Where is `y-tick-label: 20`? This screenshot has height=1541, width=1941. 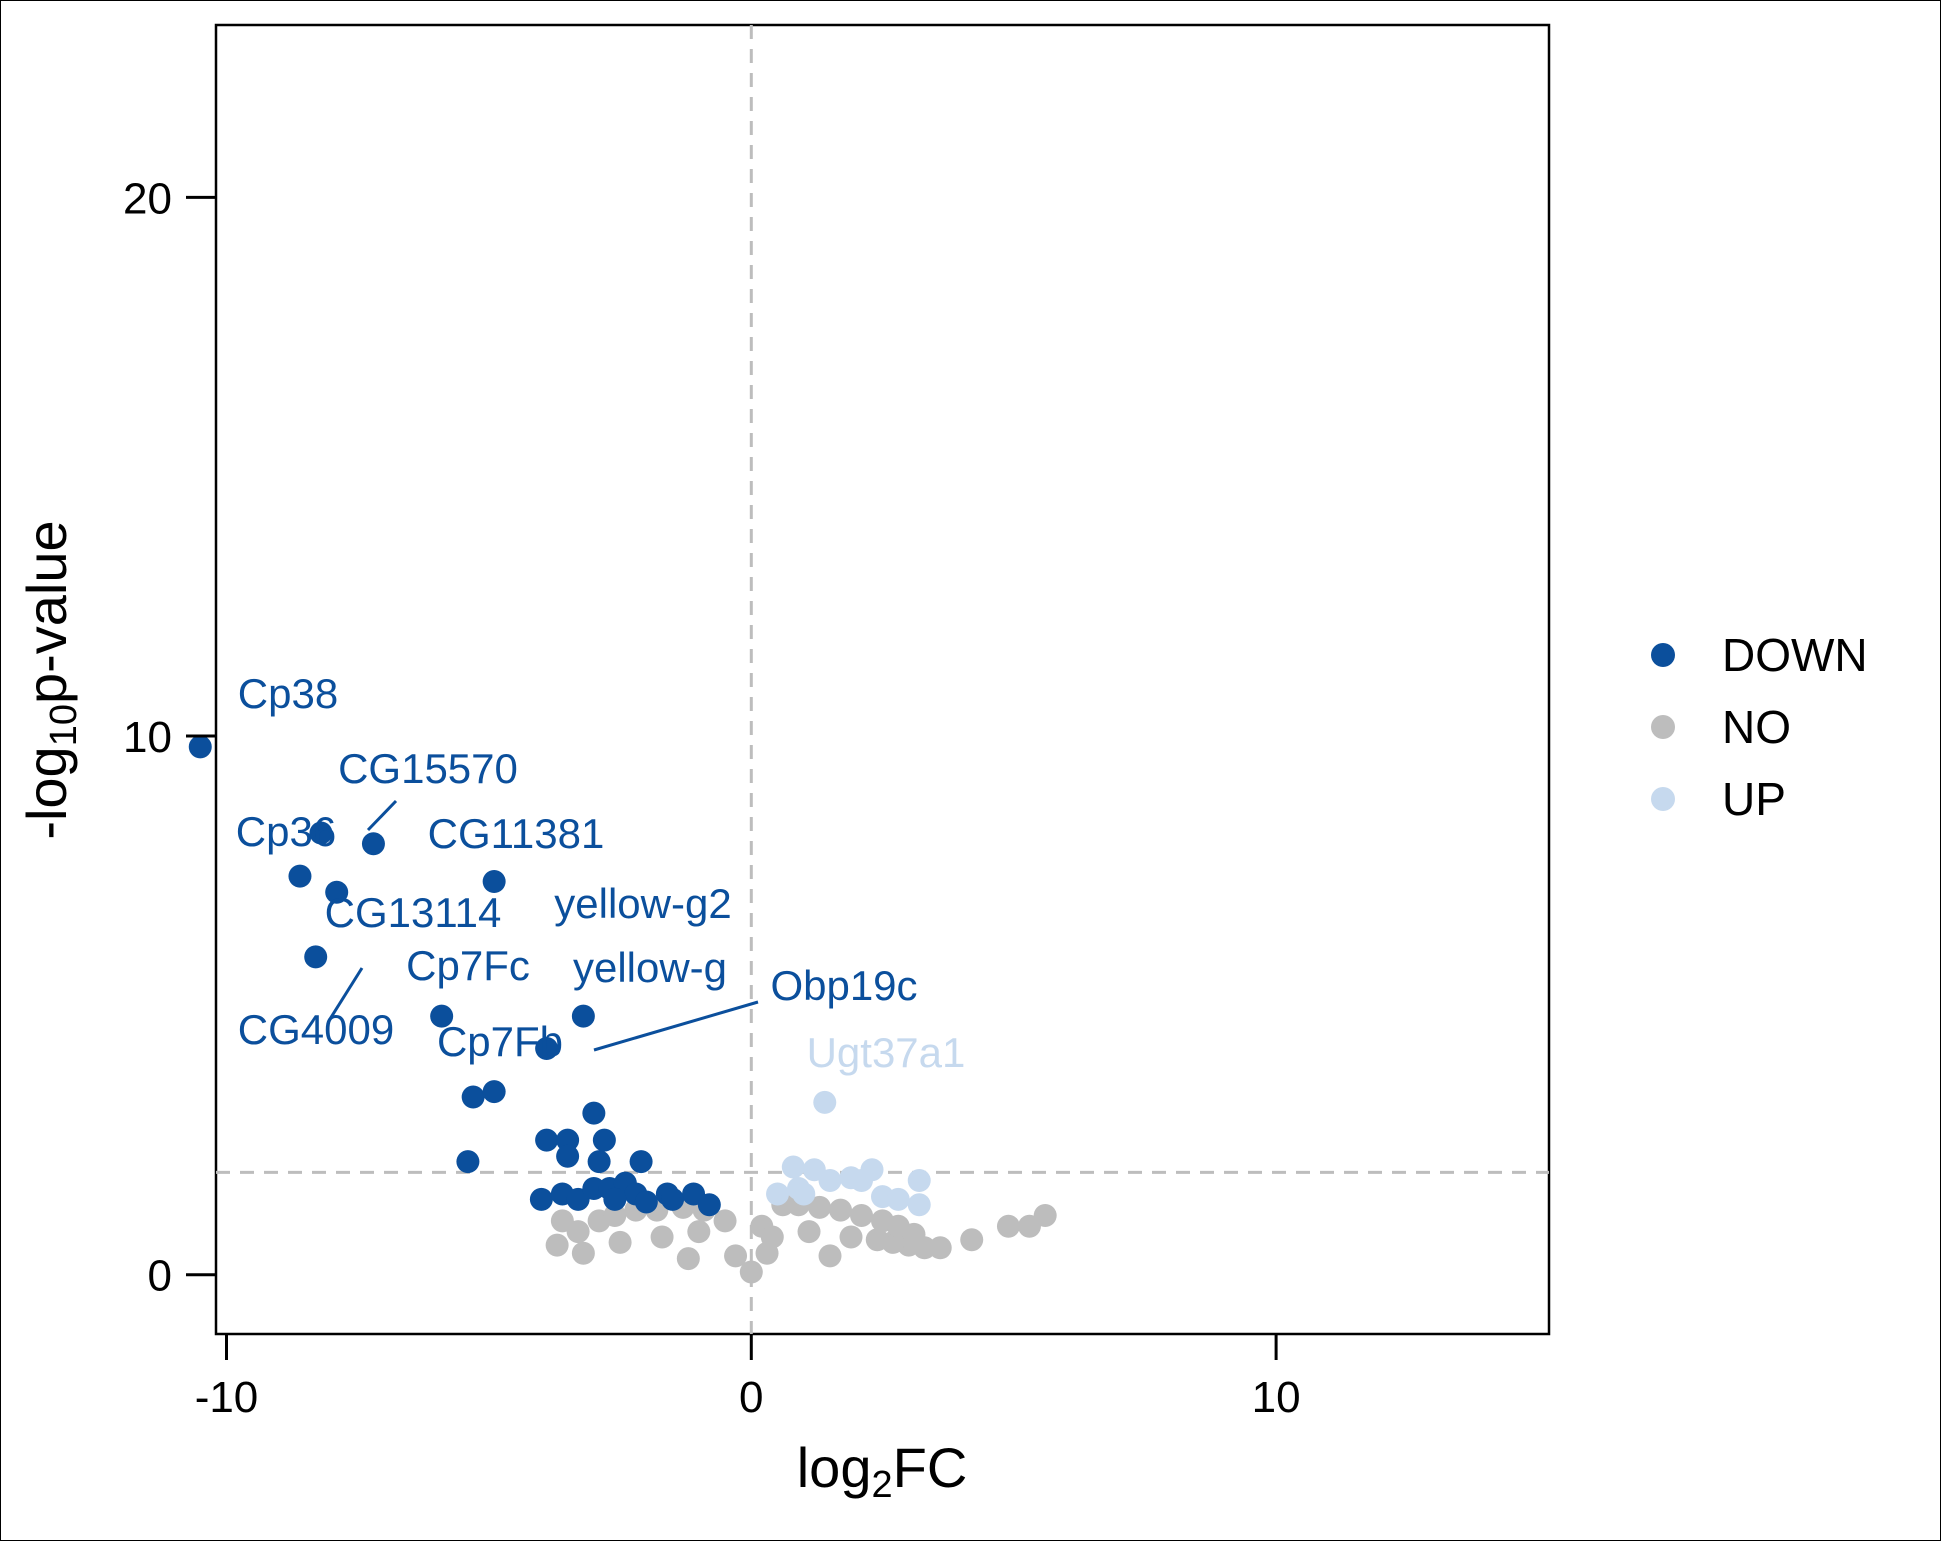 y-tick-label: 20 is located at coordinates (147, 198).